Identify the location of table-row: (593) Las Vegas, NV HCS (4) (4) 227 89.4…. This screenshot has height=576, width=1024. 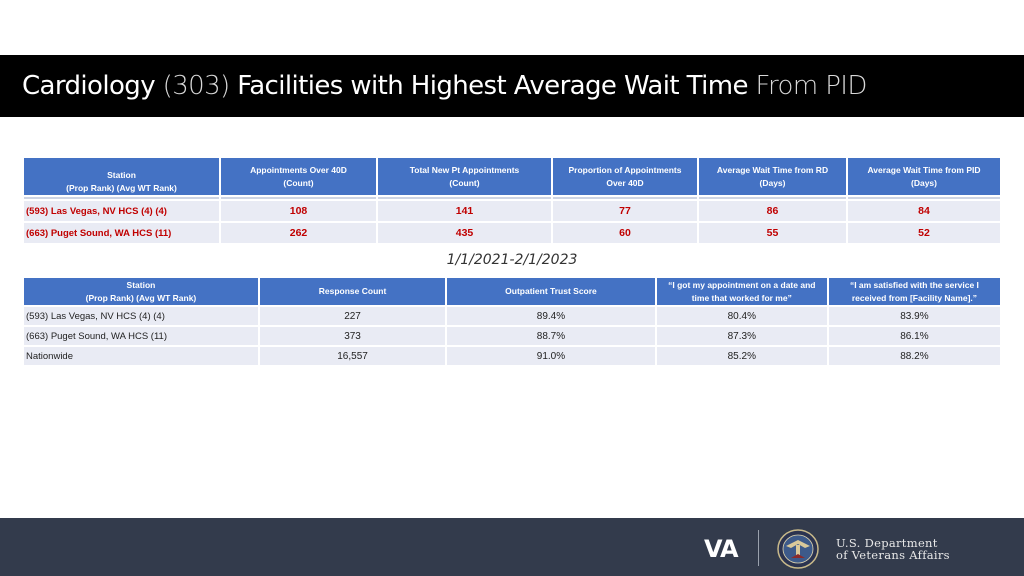
(512, 316).